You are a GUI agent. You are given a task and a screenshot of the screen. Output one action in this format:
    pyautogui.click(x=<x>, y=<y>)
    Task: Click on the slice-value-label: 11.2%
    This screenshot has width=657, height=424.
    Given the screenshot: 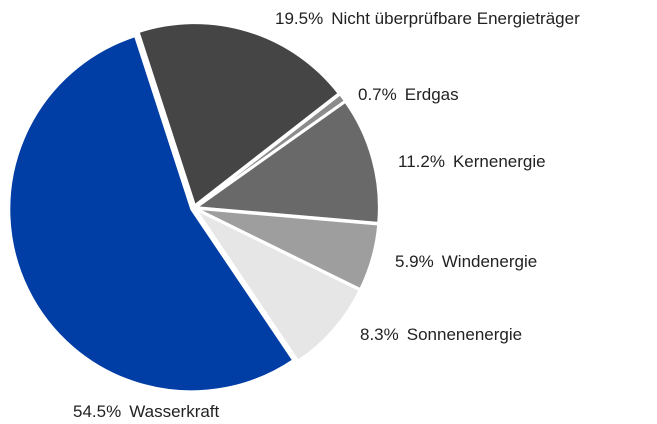 What is the action you would take?
    pyautogui.click(x=421, y=161)
    